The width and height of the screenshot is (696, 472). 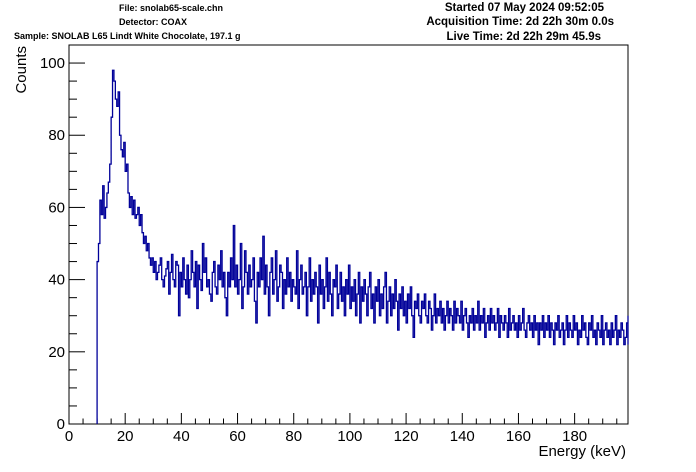 What do you see at coordinates (21, 70) in the screenshot?
I see `y-axis-label: Counts` at bounding box center [21, 70].